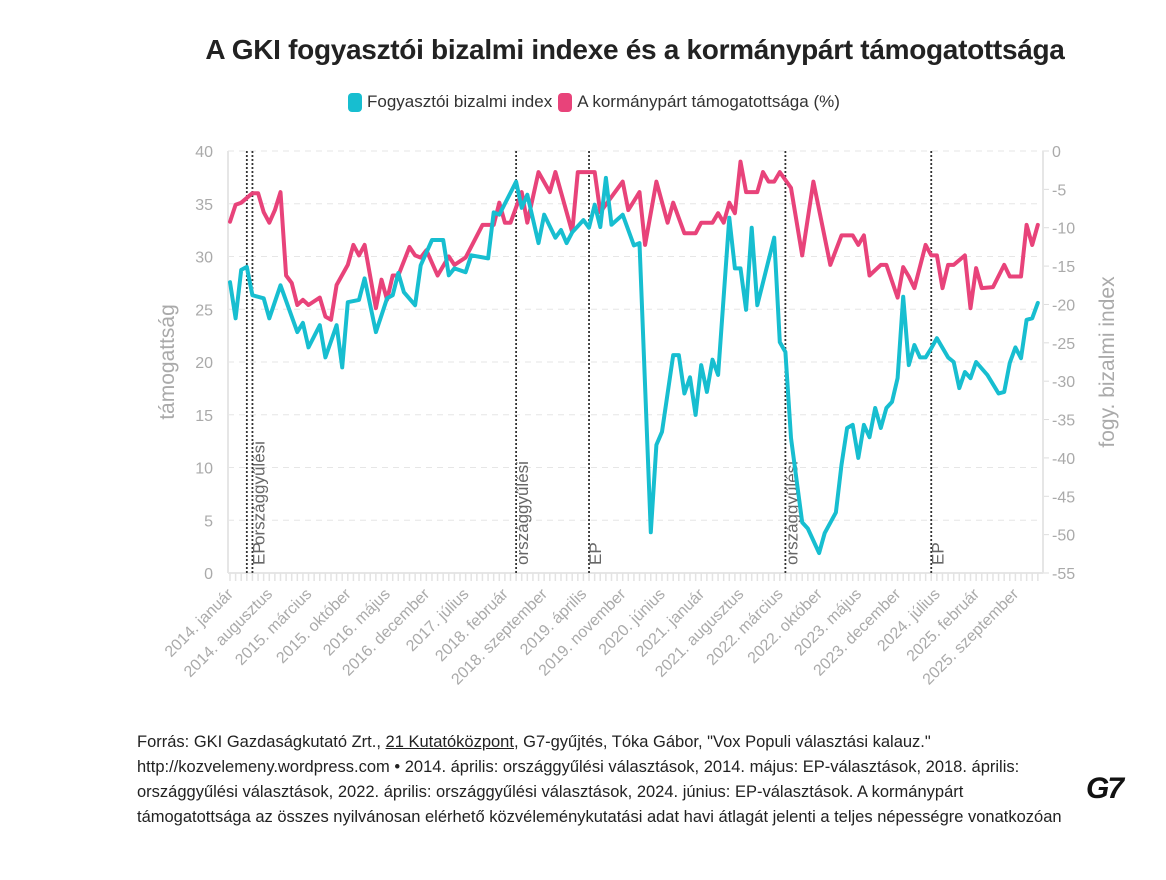 Image resolution: width=1166 pixels, height=880 pixels. I want to click on legend-label: Fogyasztói bizalmi index, so click(460, 101).